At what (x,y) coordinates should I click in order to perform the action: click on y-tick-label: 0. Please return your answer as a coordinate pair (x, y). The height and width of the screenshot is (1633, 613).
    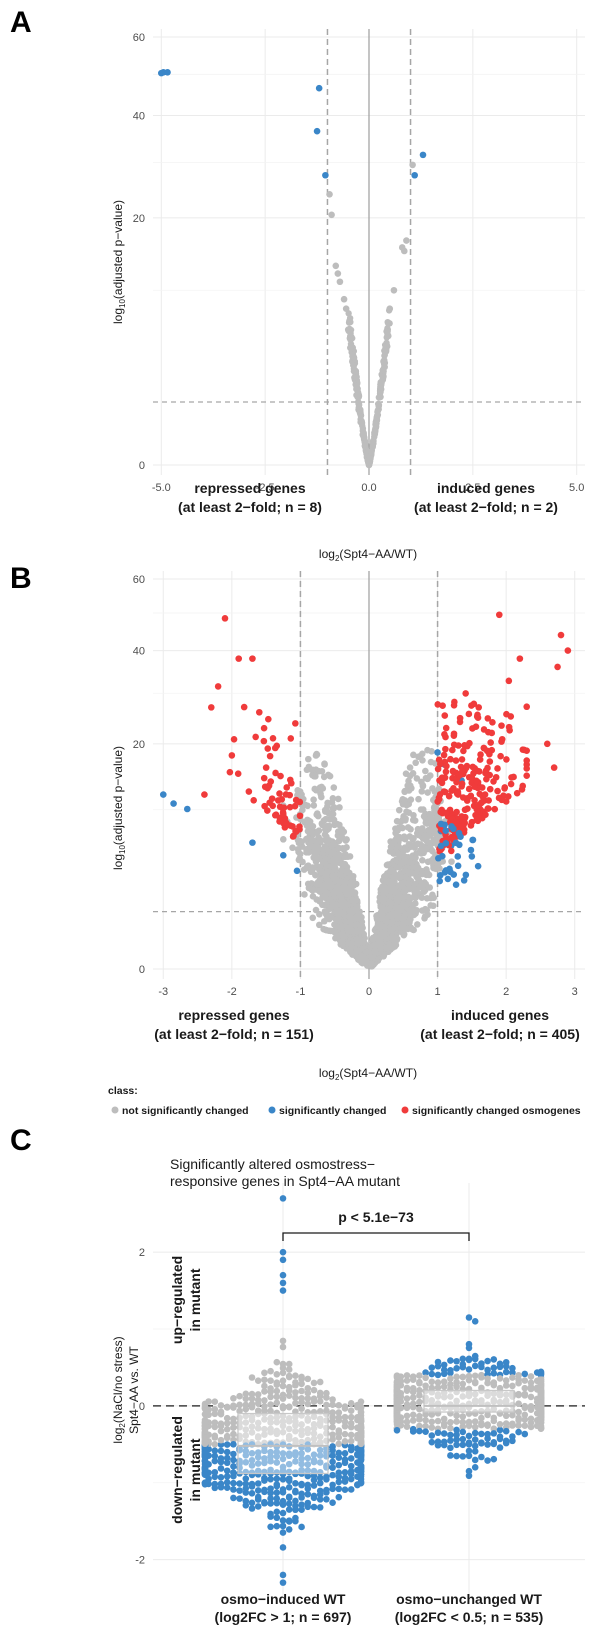
    Looking at the image, I should click on (142, 466).